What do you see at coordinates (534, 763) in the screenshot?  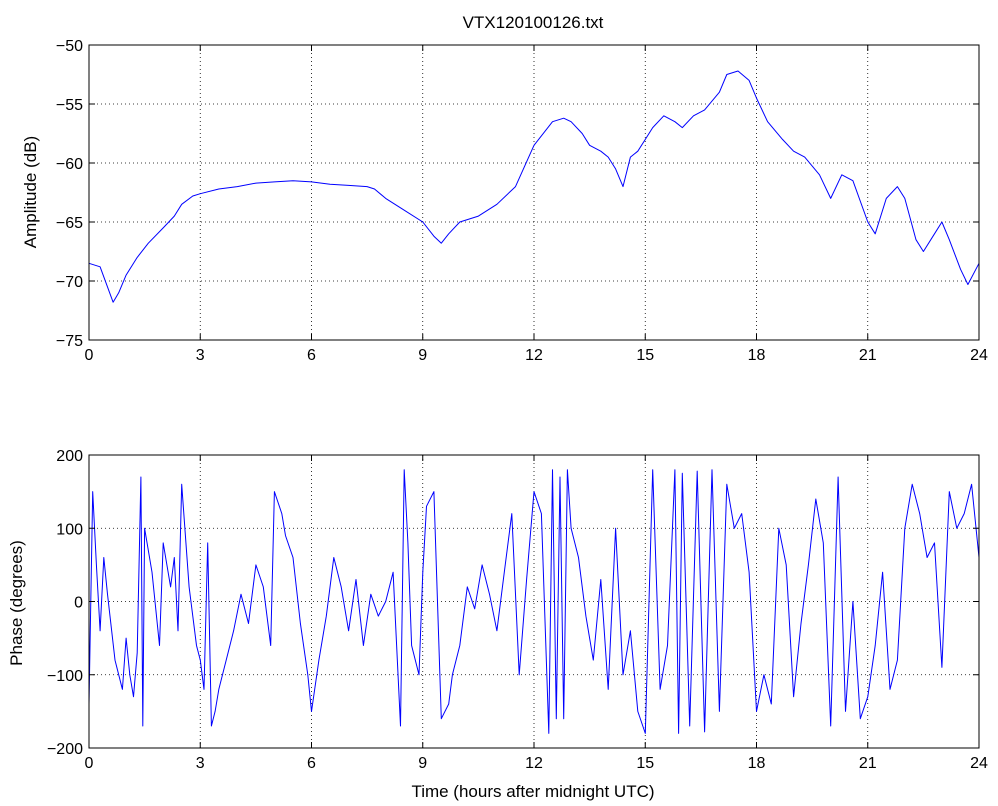 I see `phase-x-tick-label: 12` at bounding box center [534, 763].